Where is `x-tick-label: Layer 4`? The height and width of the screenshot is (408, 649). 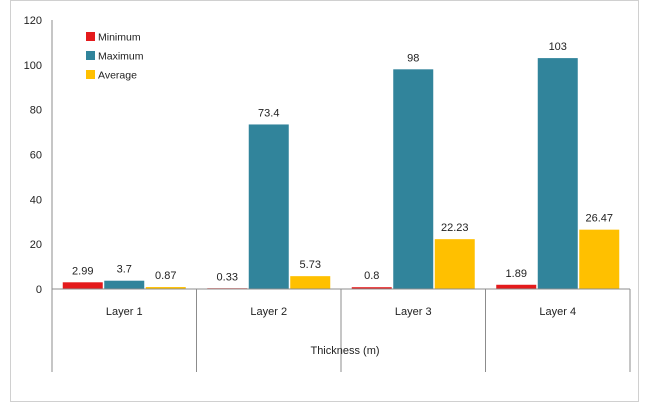
x-tick-label: Layer 4 is located at coordinates (557, 312).